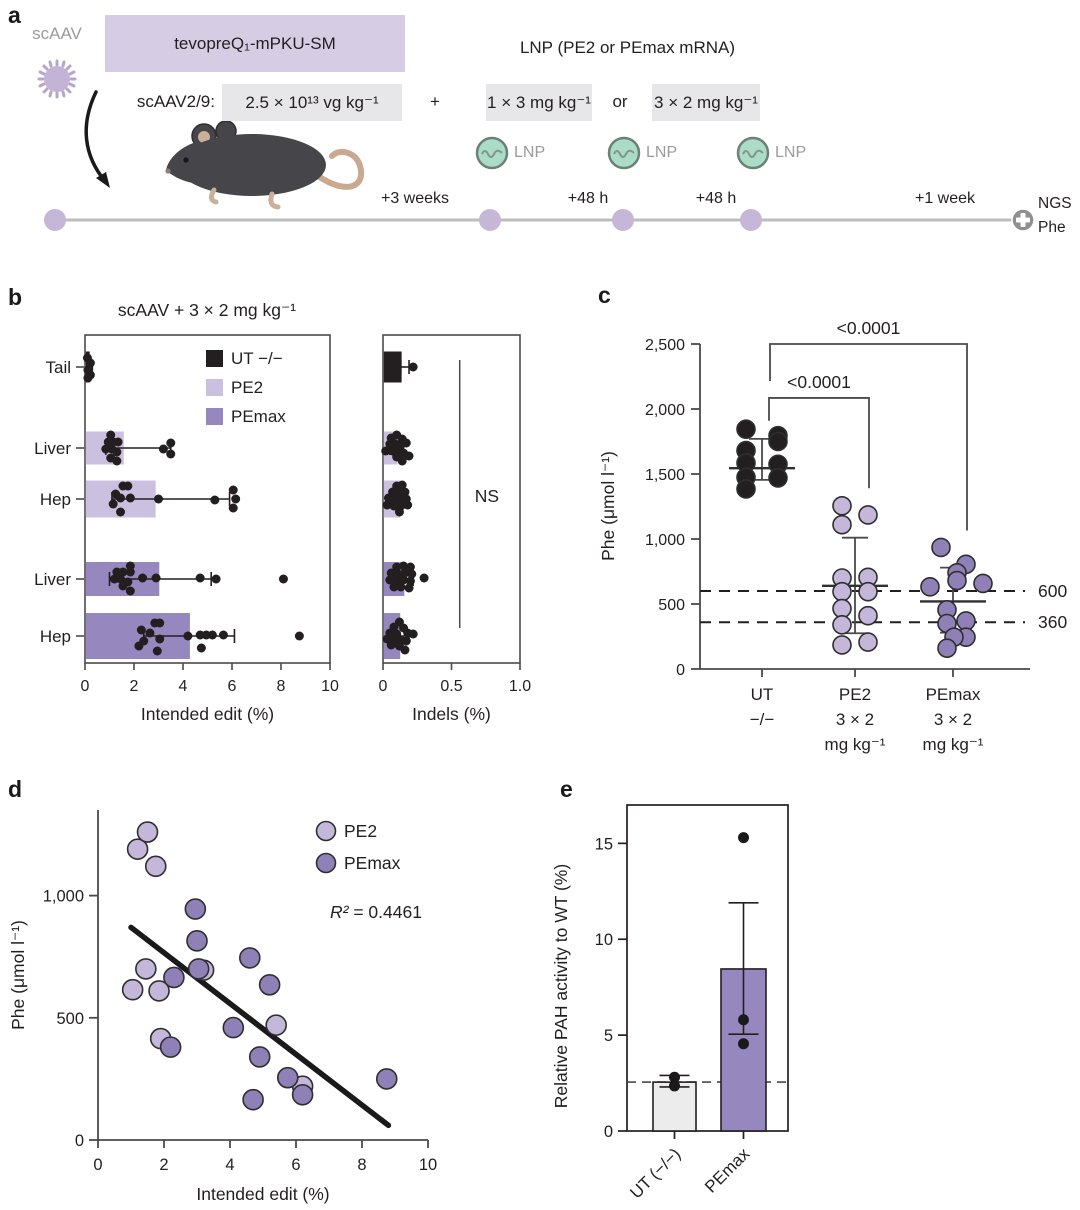 Image resolution: width=1080 pixels, height=1210 pixels. Describe the element at coordinates (57, 79) in the screenshot. I see `virus-icon` at that location.